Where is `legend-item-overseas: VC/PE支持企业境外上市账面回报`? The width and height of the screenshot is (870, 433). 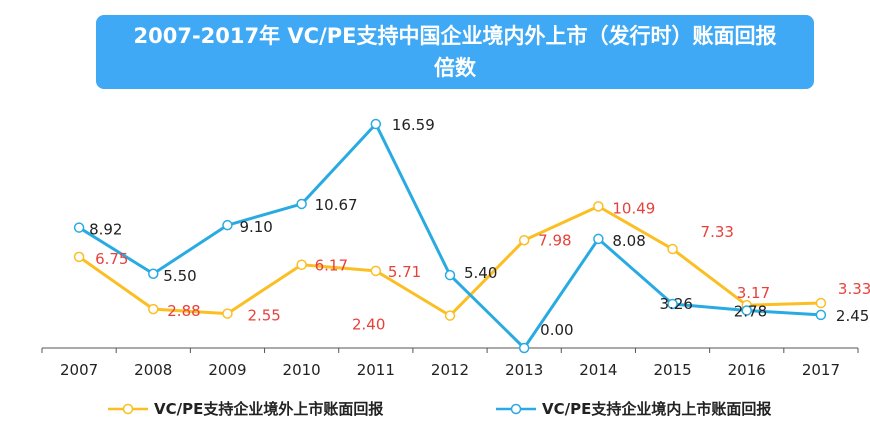
legend-item-overseas: VC/PE支持企业境外上市账面回报 is located at coordinates (245, 408).